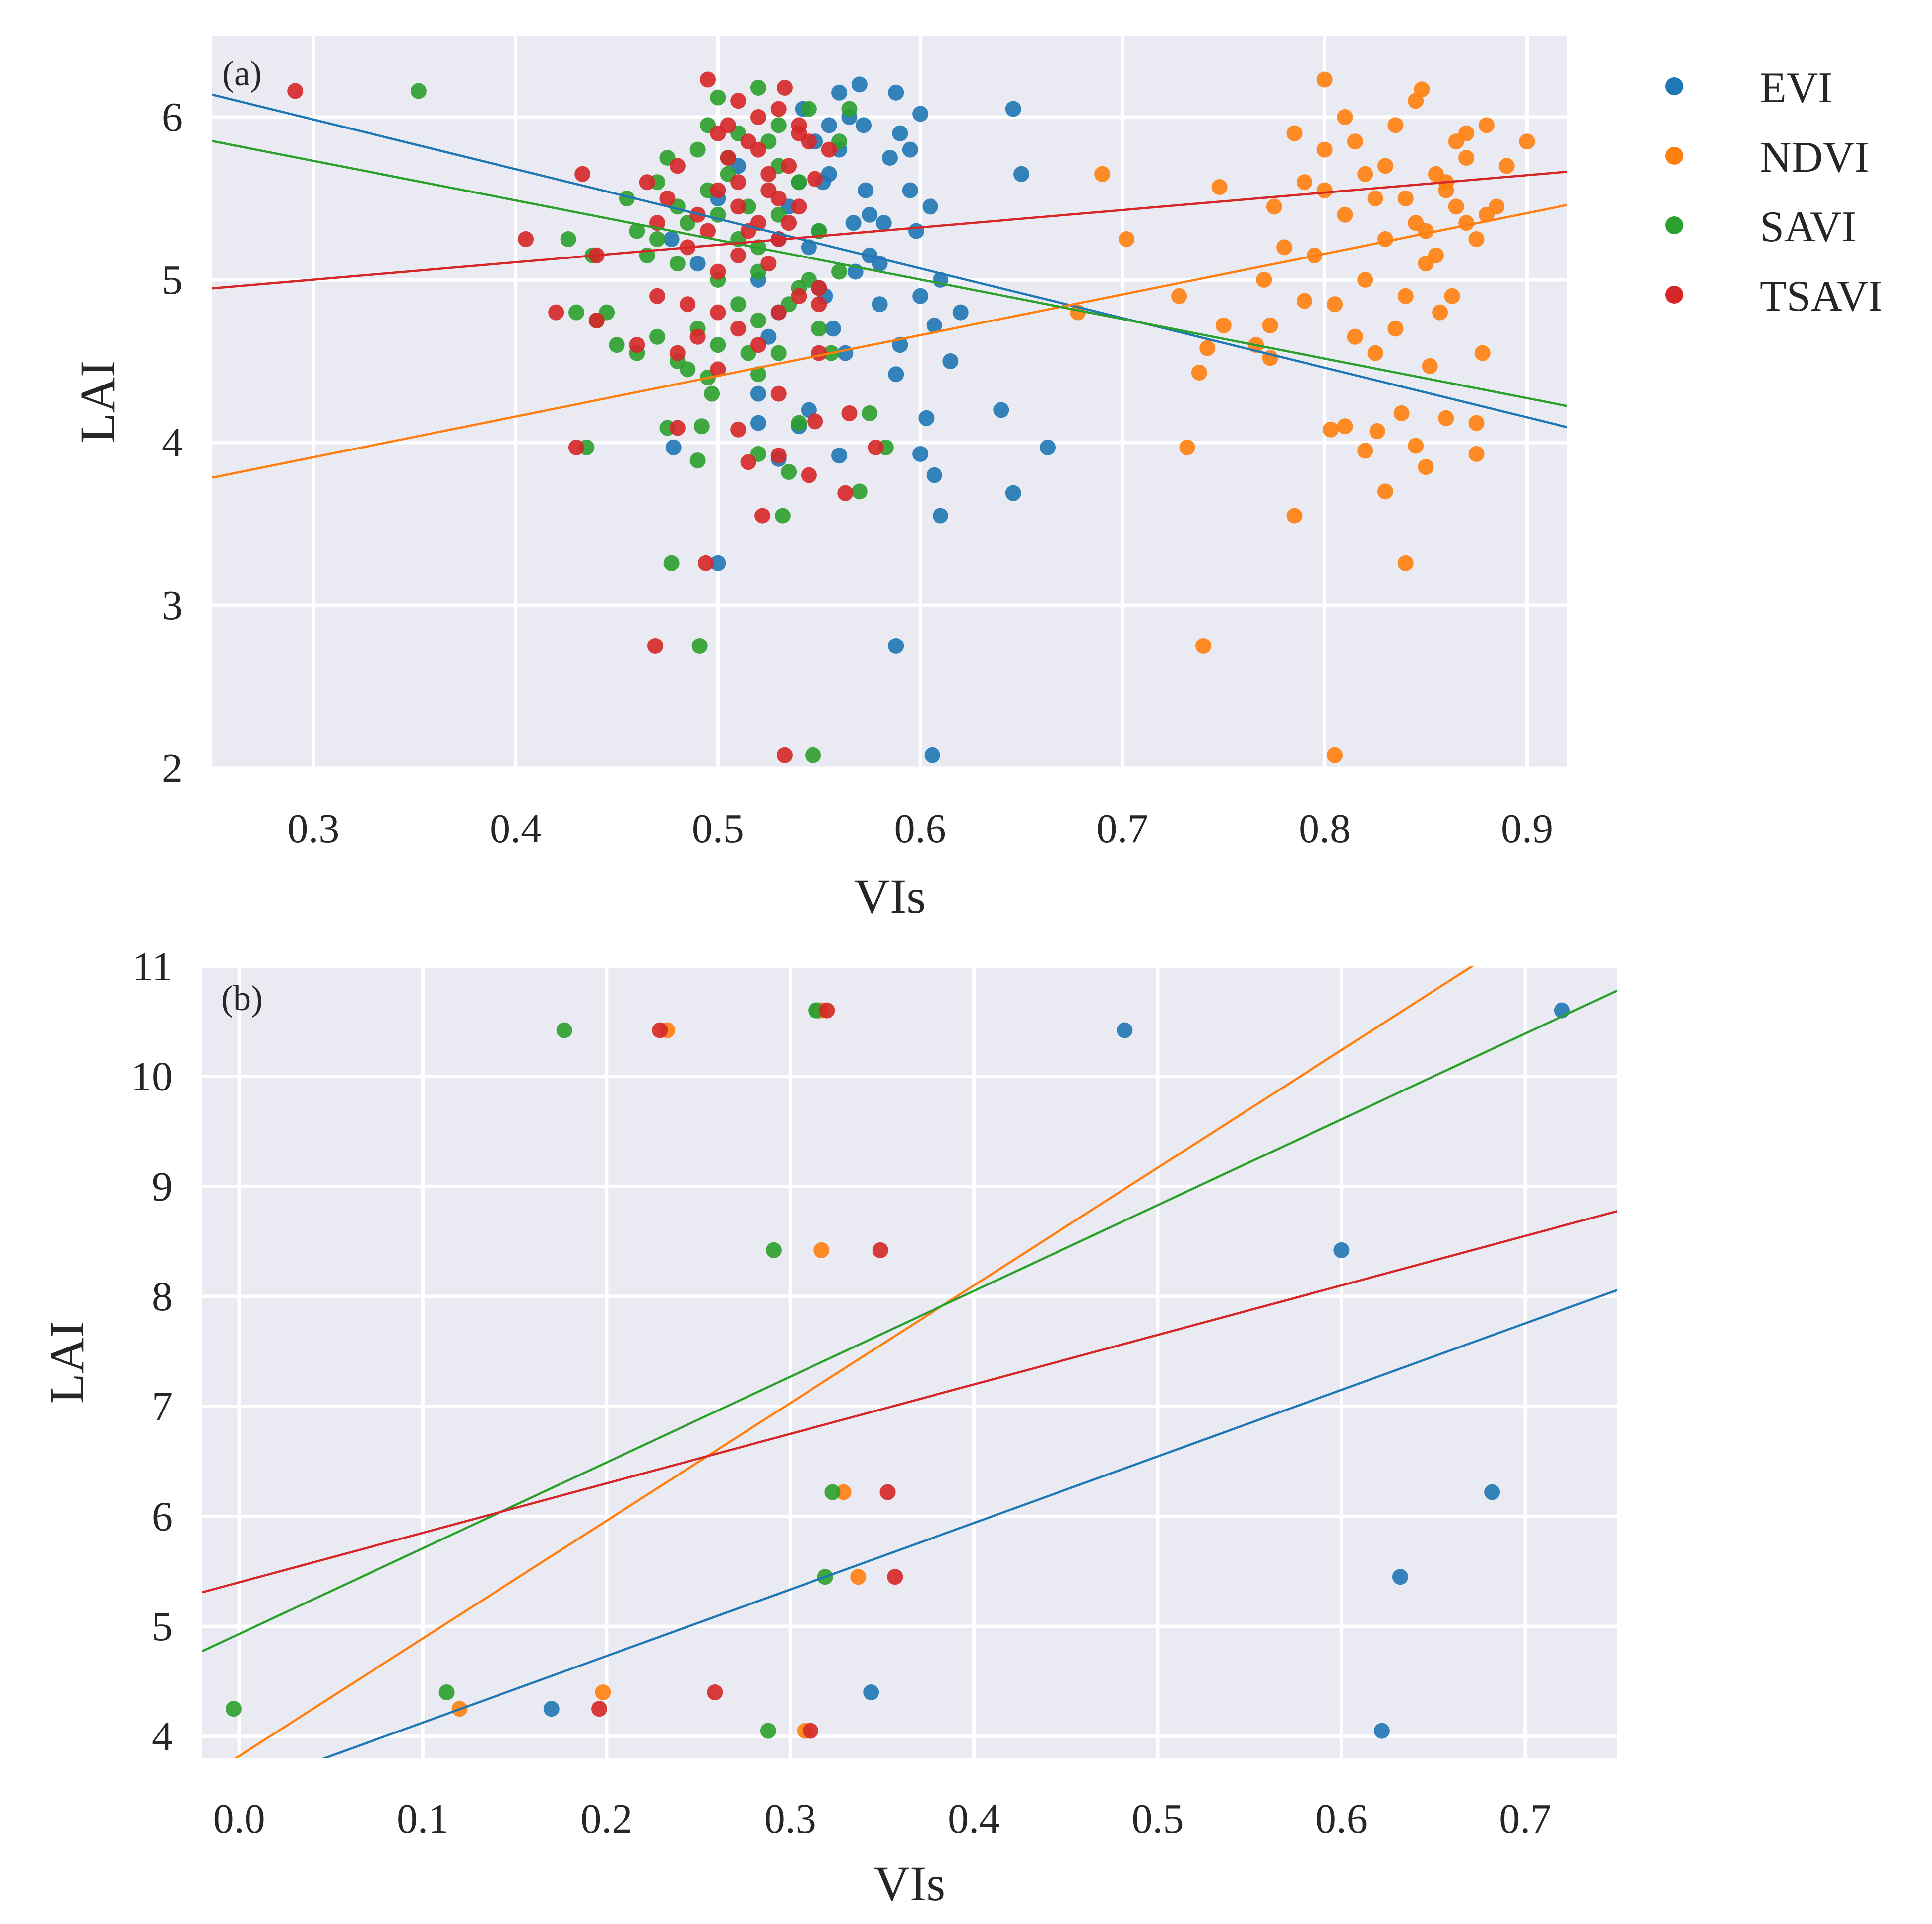  What do you see at coordinates (239, 1819) in the screenshot?
I see `x-tick-label: 0.0` at bounding box center [239, 1819].